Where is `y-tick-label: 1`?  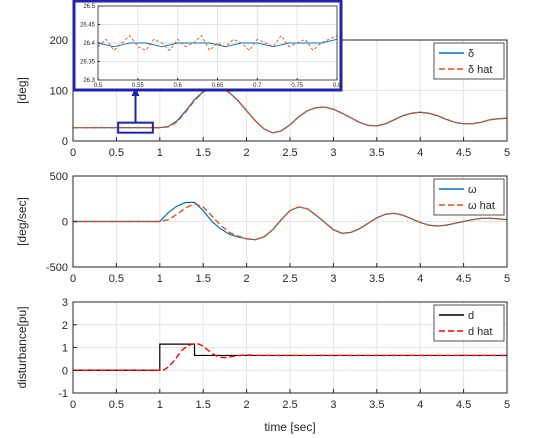
y-tick-label: 1 is located at coordinates (65, 349).